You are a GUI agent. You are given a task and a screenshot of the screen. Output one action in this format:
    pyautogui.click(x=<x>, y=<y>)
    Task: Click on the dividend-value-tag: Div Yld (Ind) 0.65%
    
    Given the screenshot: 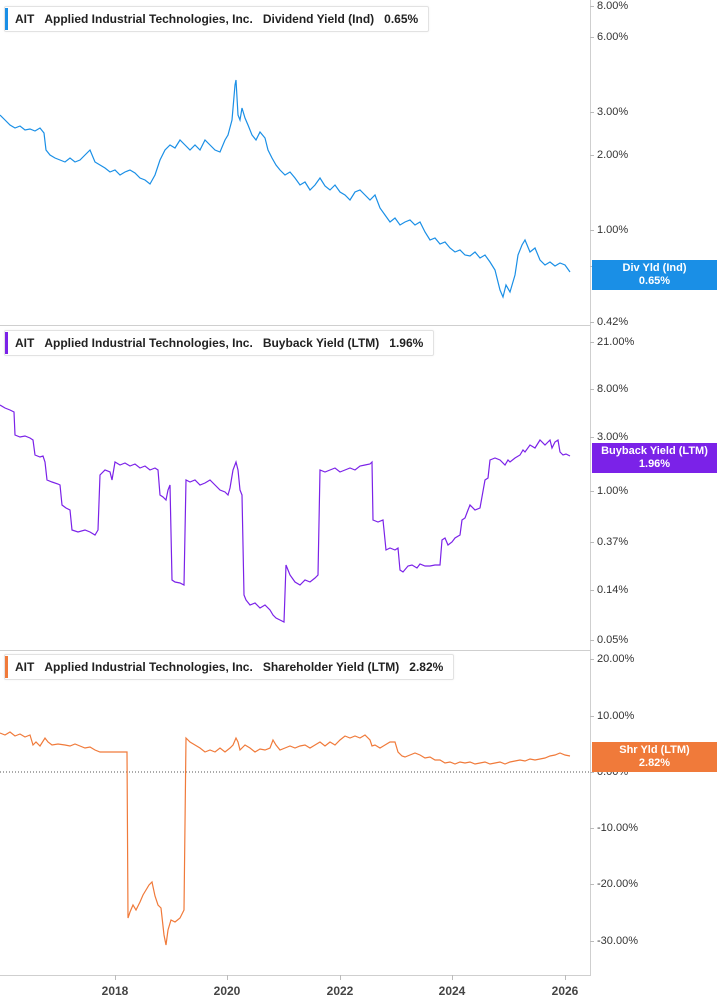 What is the action you would take?
    pyautogui.click(x=654, y=275)
    